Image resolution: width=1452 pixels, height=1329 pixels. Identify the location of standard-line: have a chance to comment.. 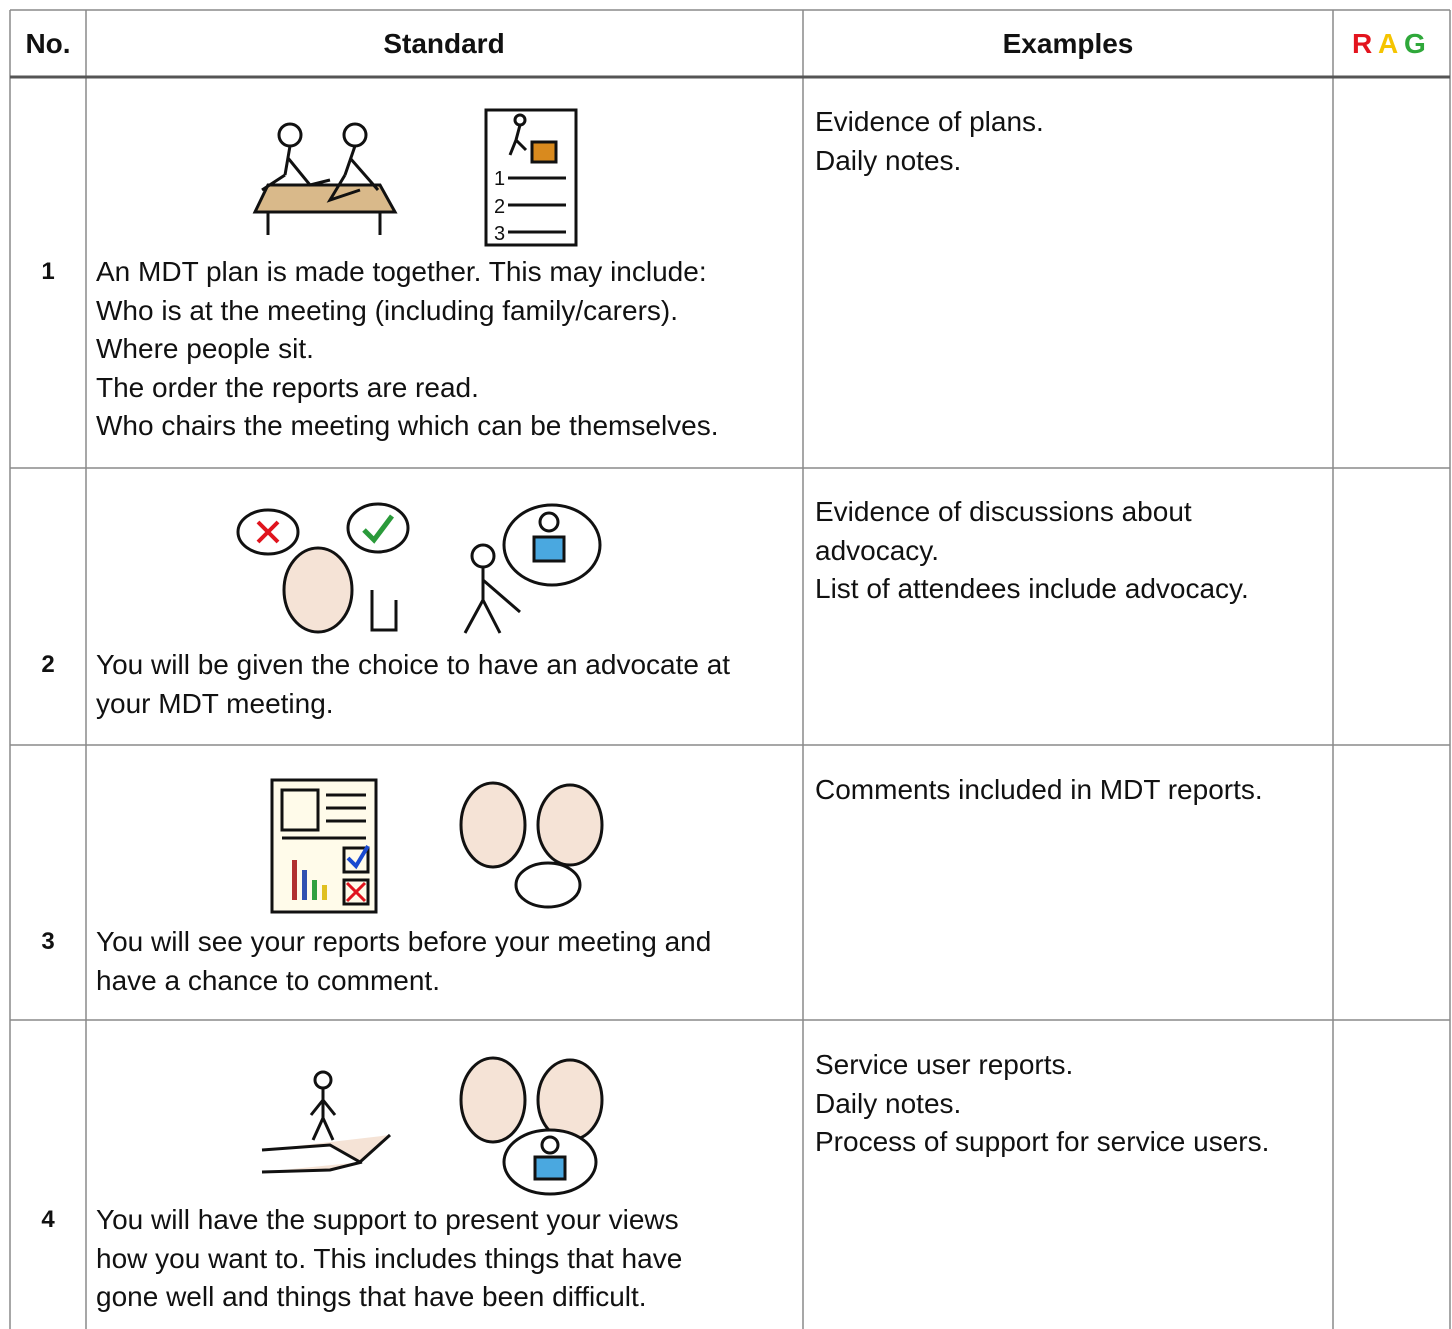
(268, 980).